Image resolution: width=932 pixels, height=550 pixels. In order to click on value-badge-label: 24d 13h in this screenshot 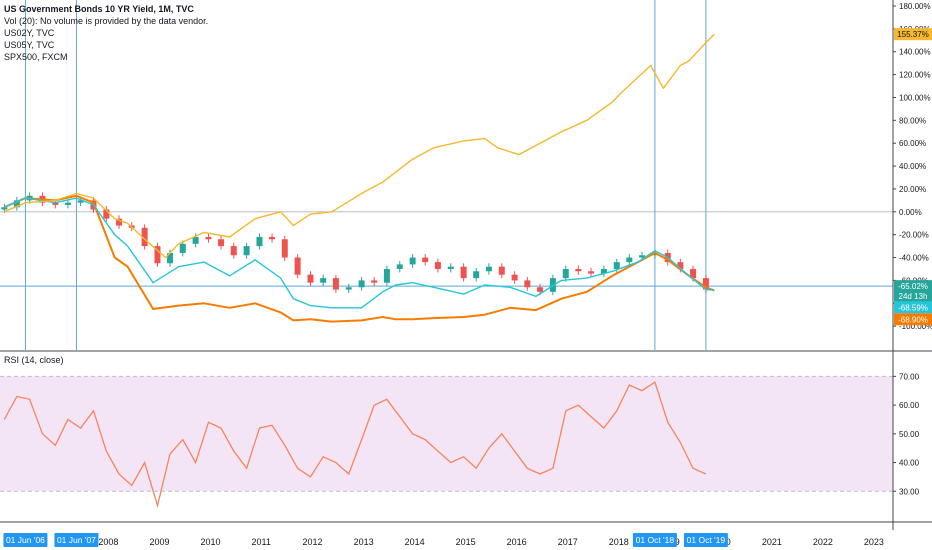, I will do `click(913, 296)`.